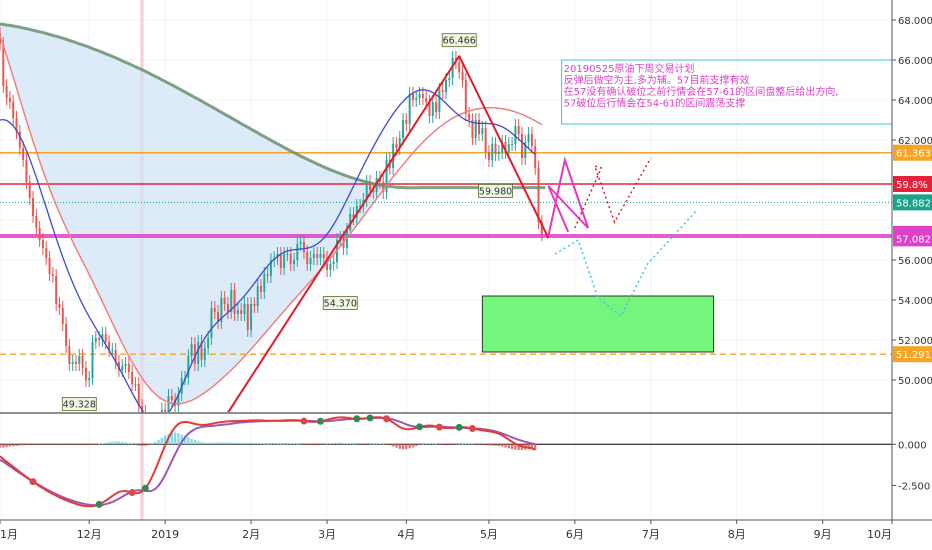  Describe the element at coordinates (575, 534) in the screenshot. I see `time-axis-label: 6月` at that location.